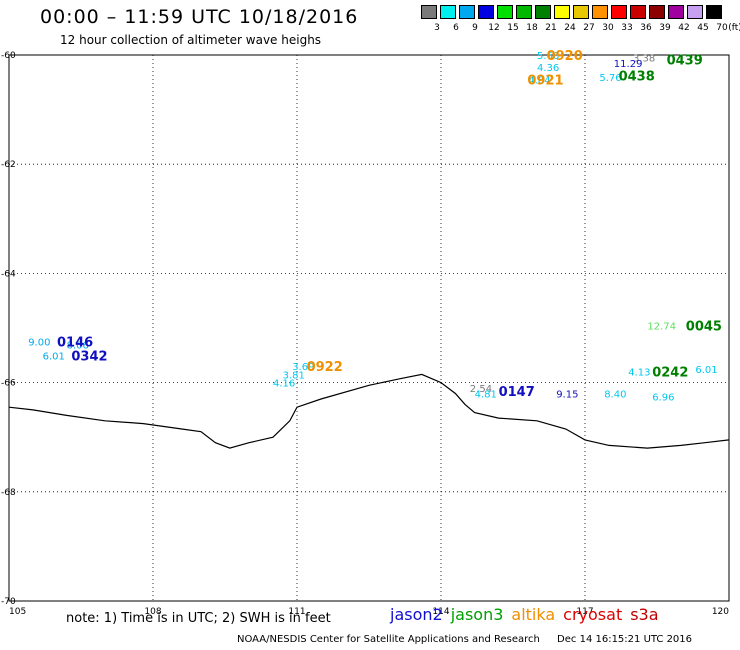 The height and width of the screenshot is (650, 740). Describe the element at coordinates (637, 77) in the screenshot. I see `pass-time-label: 0438` at that location.